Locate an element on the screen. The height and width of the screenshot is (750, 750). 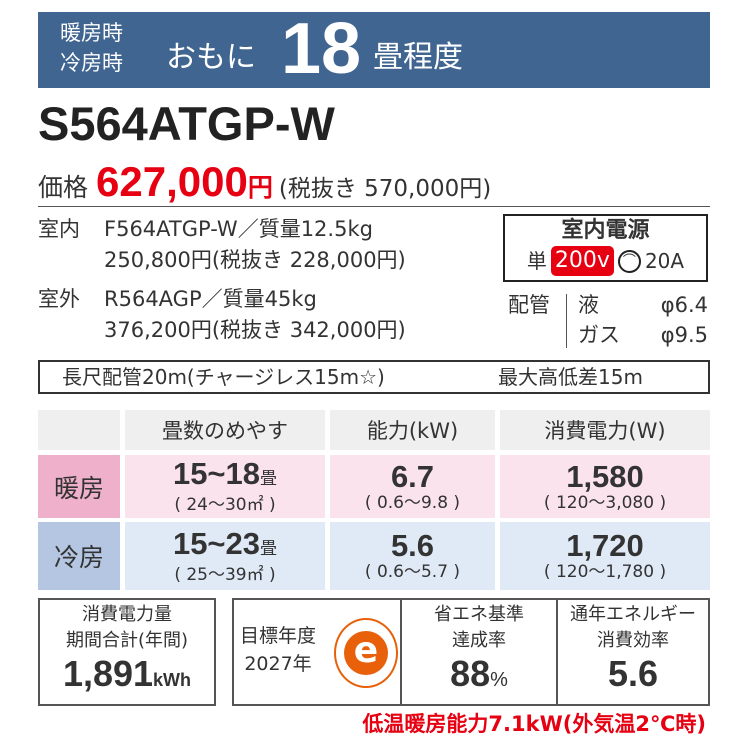
room-size-banner: 暖房時 冷房時 おもに 18 畳程度 is located at coordinates (374, 49).